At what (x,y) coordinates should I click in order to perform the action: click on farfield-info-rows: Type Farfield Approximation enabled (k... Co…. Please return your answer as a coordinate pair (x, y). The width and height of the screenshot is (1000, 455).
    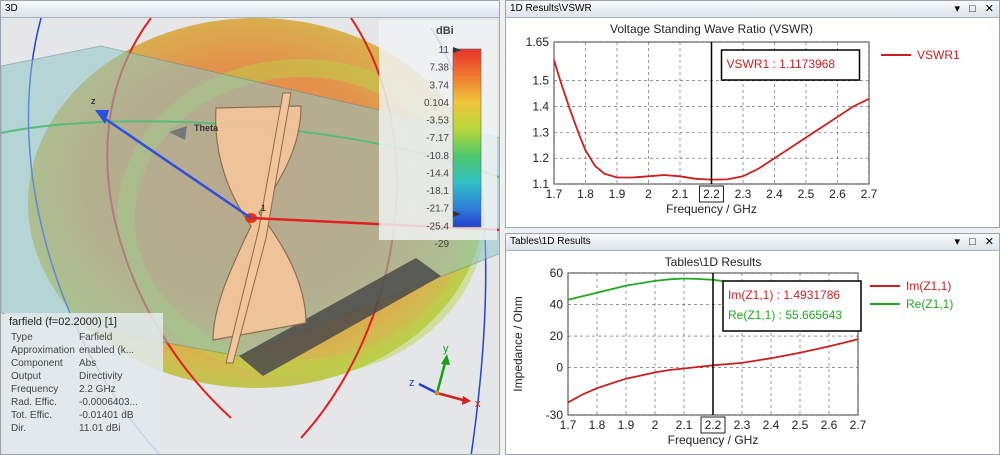
    Looking at the image, I should click on (84, 383).